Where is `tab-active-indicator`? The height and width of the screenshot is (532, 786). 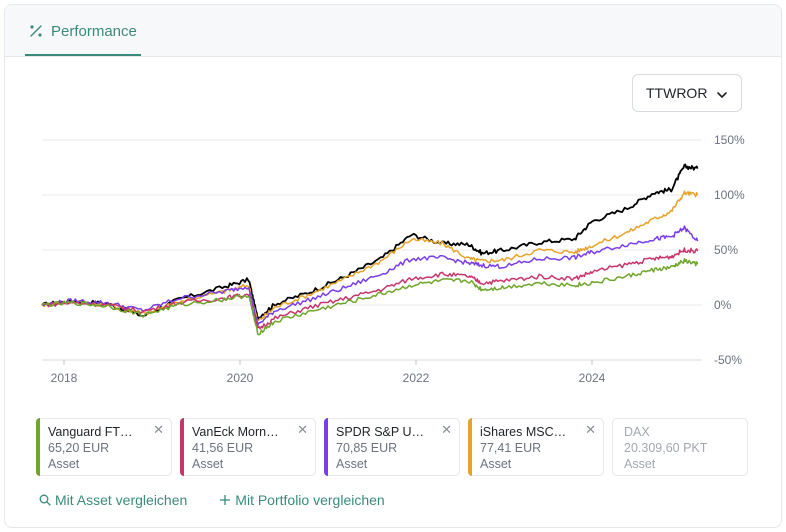
tab-active-indicator is located at coordinates (83, 55).